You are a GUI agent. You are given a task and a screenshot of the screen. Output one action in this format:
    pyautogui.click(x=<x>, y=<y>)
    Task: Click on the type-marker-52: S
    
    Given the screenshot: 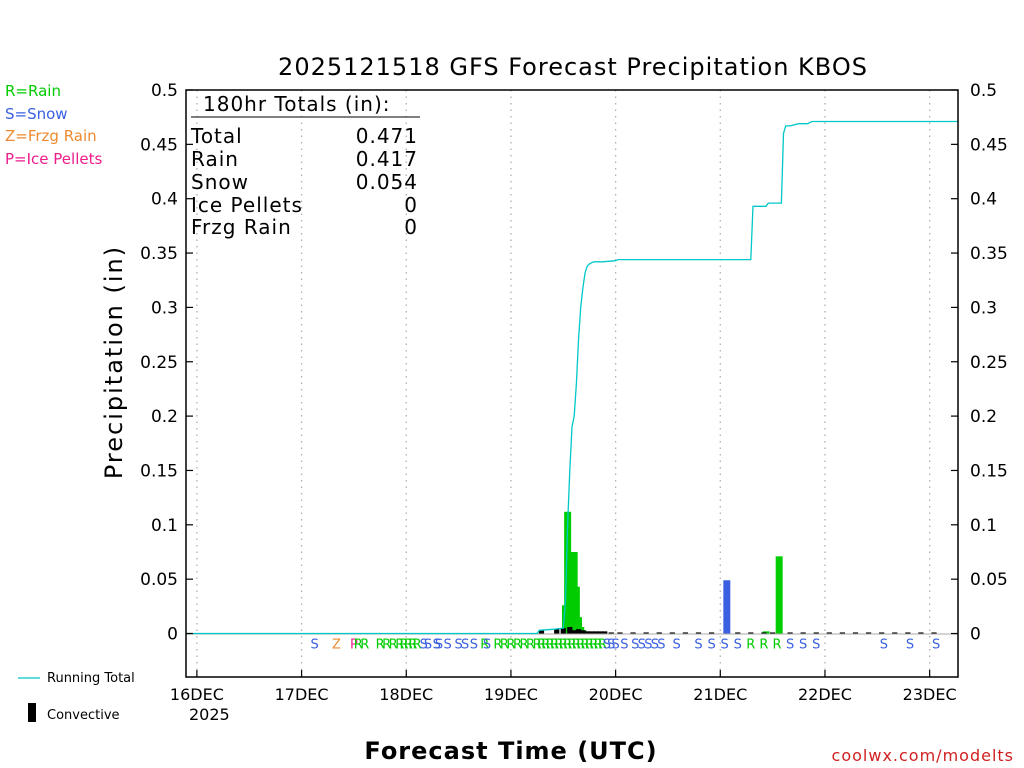 What is the action you would take?
    pyautogui.click(x=655, y=644)
    